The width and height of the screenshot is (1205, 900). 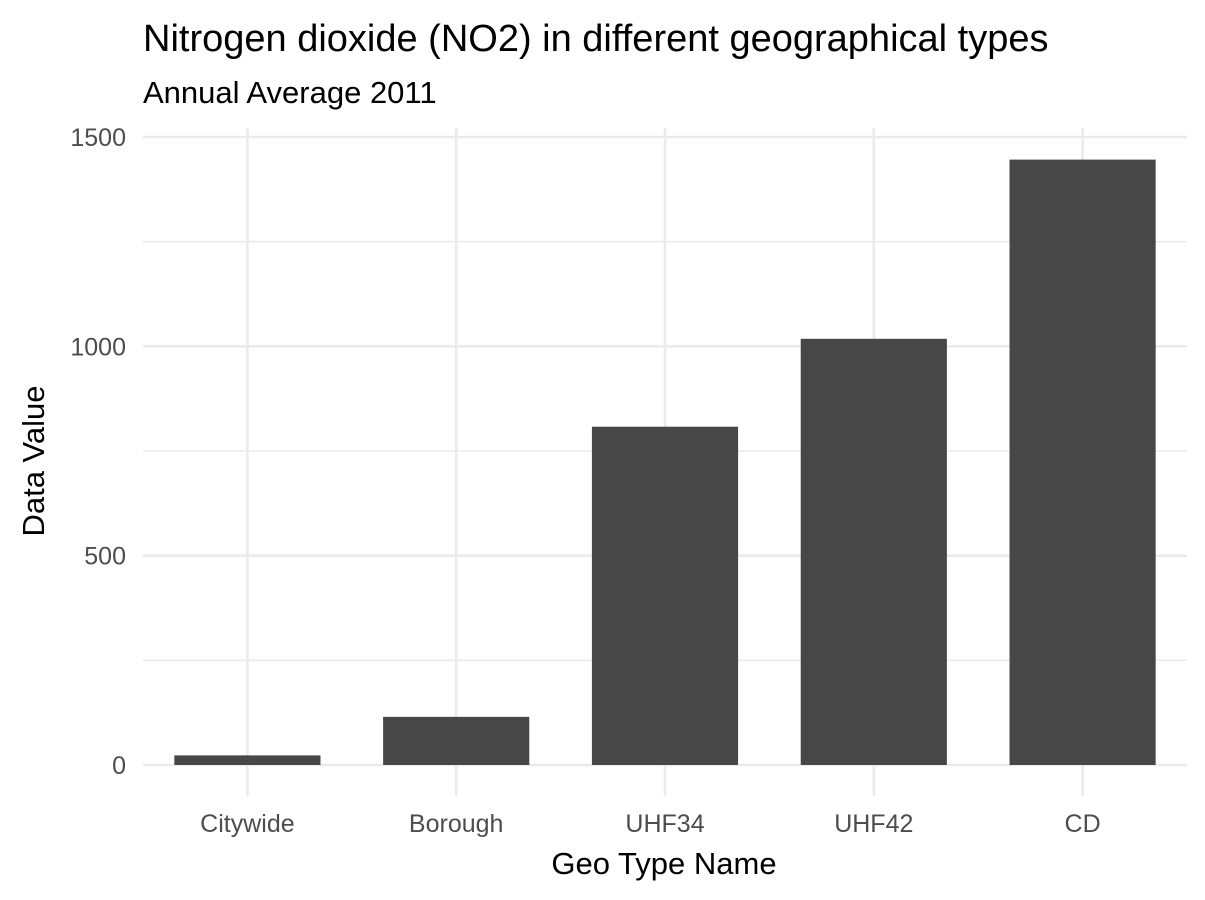 What do you see at coordinates (247, 760) in the screenshot?
I see `bar-citywide` at bounding box center [247, 760].